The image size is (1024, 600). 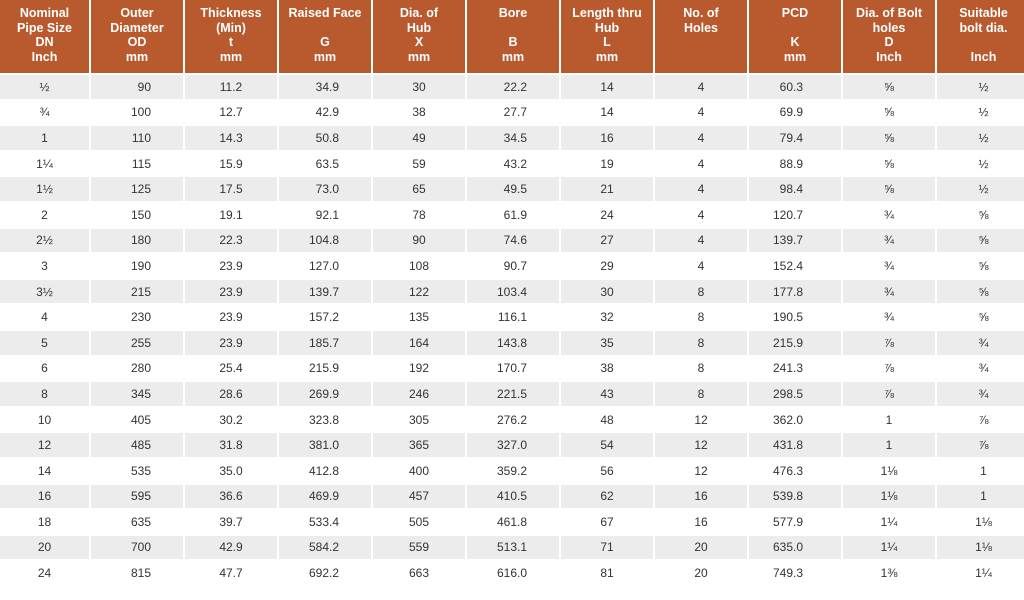 I want to click on column-header-line: Length thru, so click(x=607, y=13).